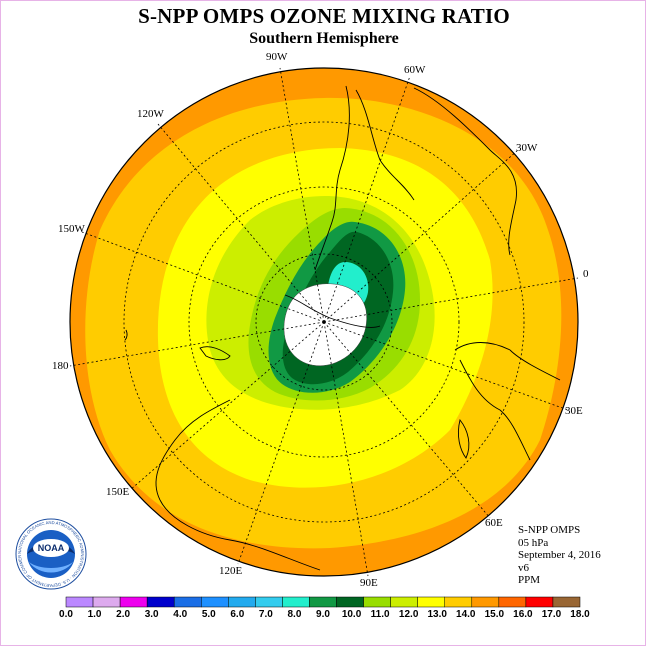 This screenshot has height=648, width=648. Describe the element at coordinates (523, 567) in the screenshot. I see `info-version: v6` at that location.